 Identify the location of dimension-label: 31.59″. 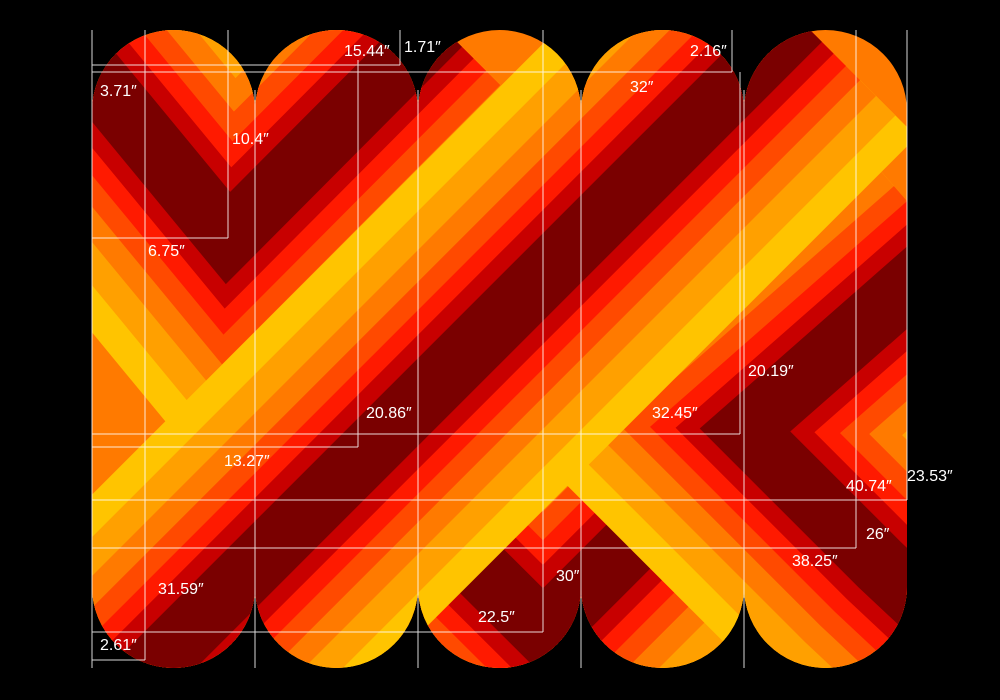
(181, 589).